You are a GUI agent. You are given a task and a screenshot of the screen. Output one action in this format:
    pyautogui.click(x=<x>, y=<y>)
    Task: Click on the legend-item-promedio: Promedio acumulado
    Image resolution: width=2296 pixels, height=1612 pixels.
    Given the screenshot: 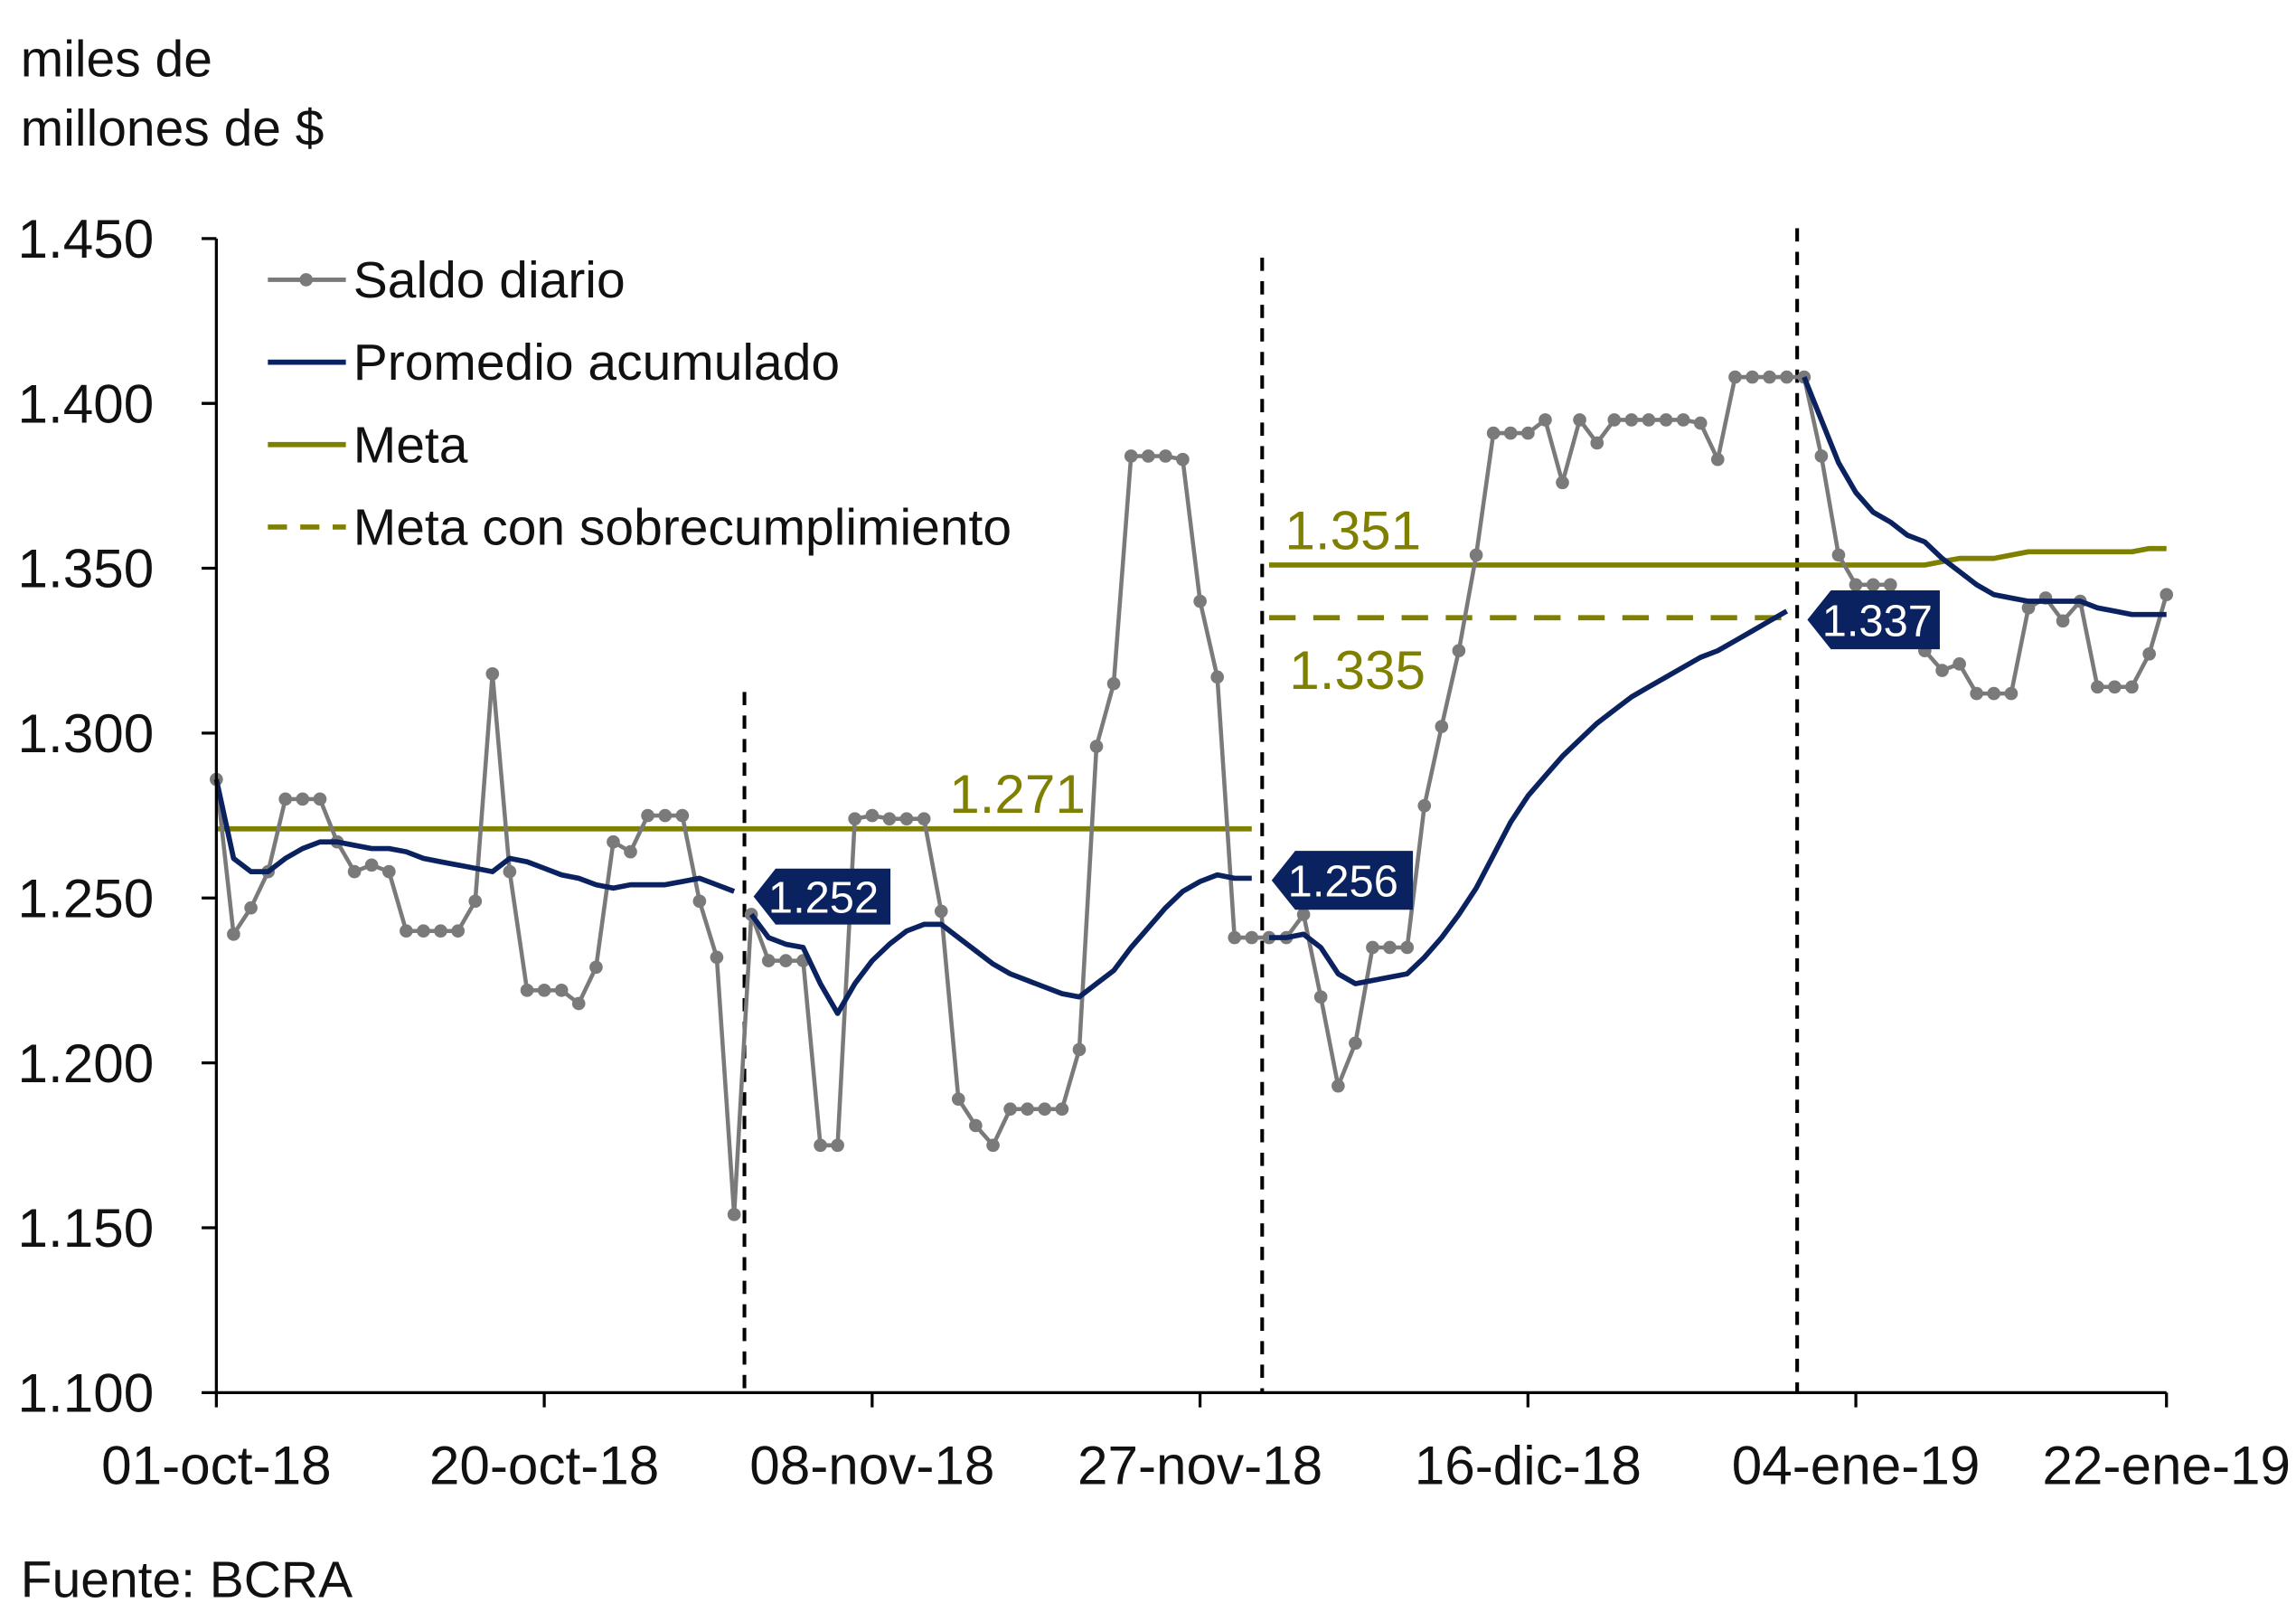 What is the action you would take?
    pyautogui.click(x=554, y=362)
    